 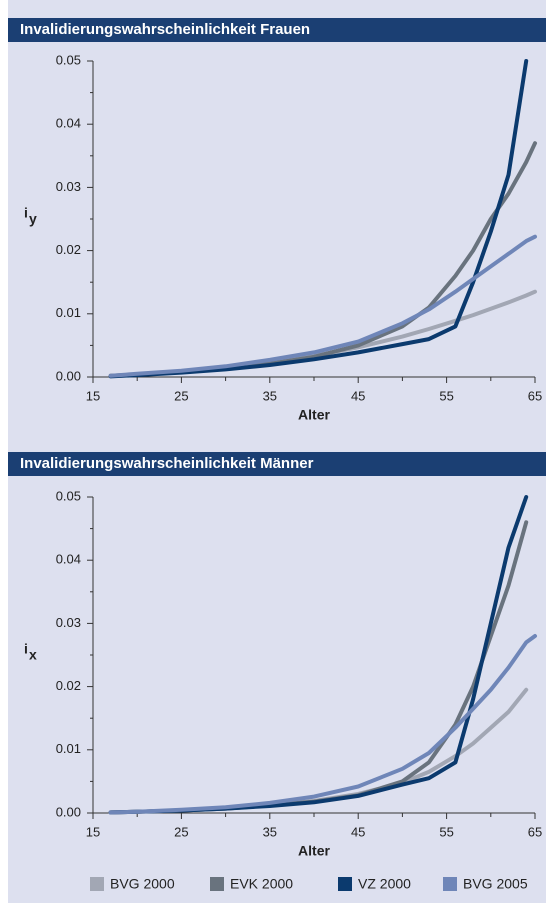 I want to click on y-axis-label-sub: x, so click(x=33, y=655).